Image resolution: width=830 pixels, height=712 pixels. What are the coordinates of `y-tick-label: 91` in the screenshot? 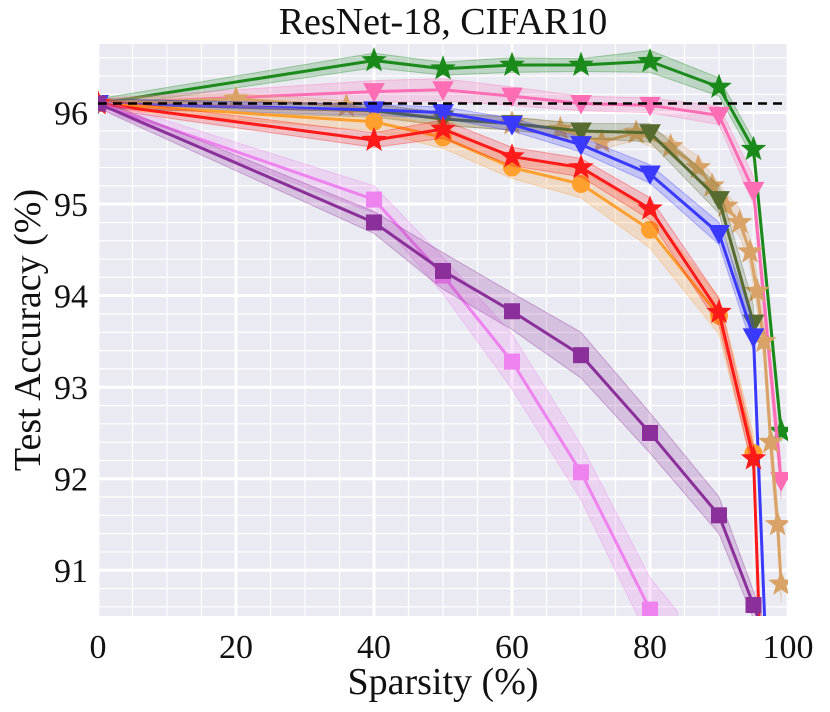 It's located at (71, 571).